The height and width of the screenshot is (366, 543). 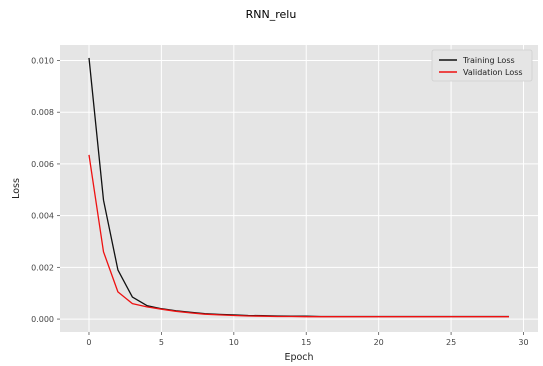 What do you see at coordinates (488, 60) in the screenshot?
I see `legend-label: Training Loss` at bounding box center [488, 60].